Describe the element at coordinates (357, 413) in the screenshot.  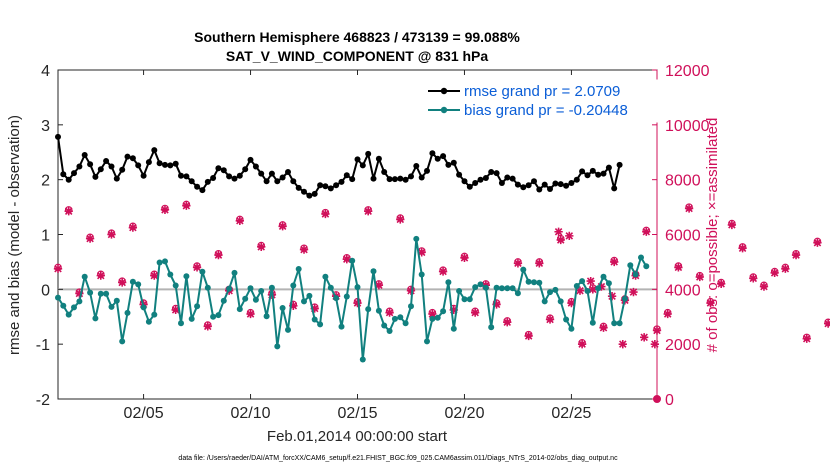
I see `x-tick-label: 02/15` at that location.